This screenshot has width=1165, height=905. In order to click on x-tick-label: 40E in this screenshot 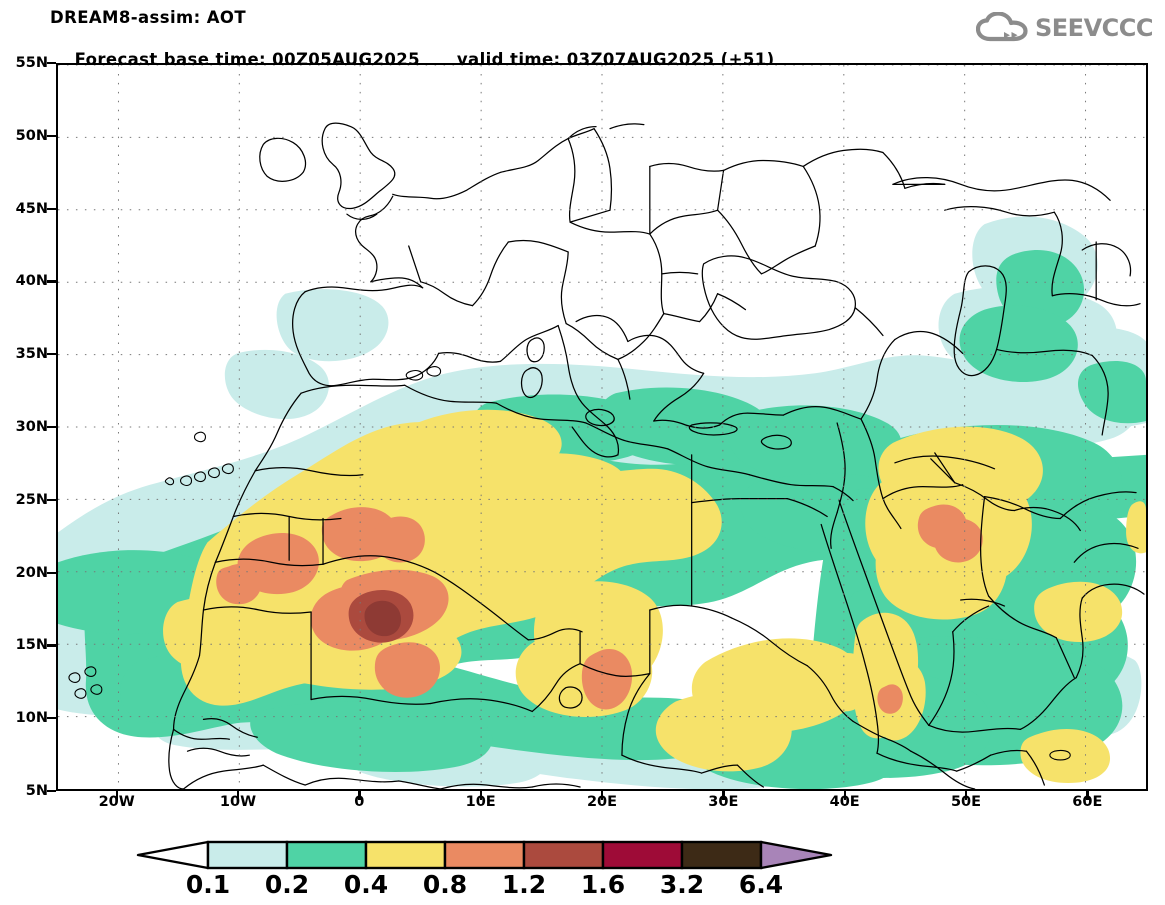, I will do `click(844, 802)`.